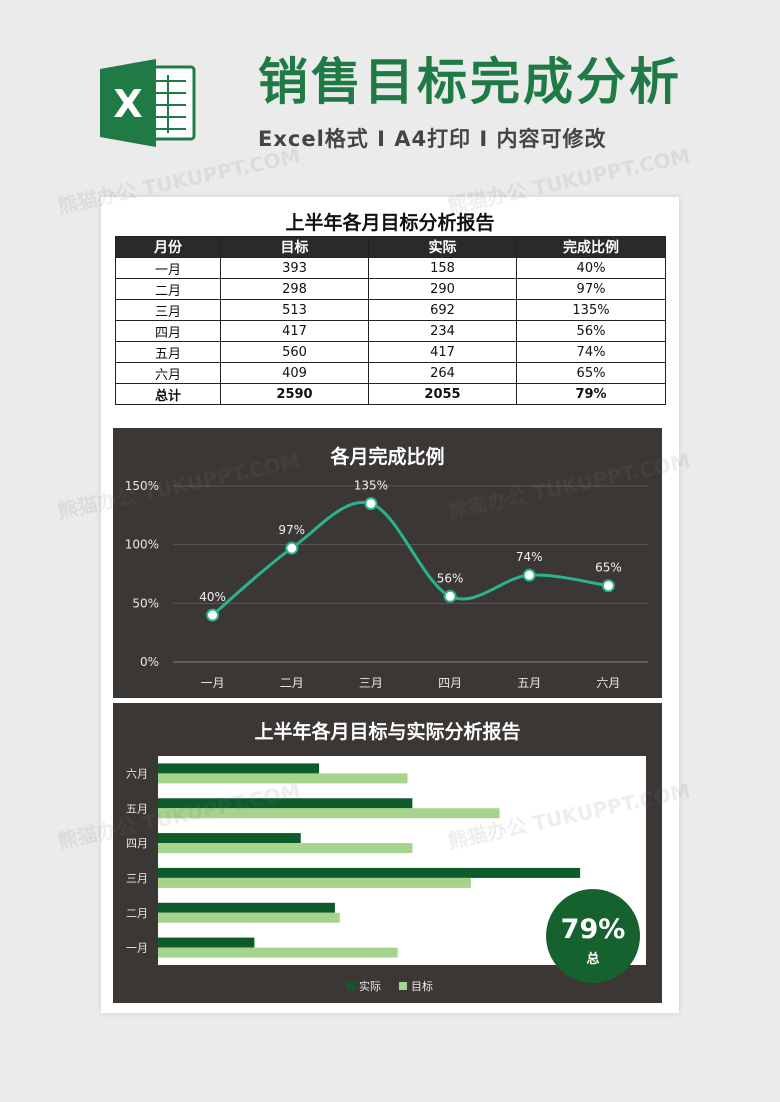 The image size is (780, 1102). I want to click on cell-rate: 97%, so click(591, 289).